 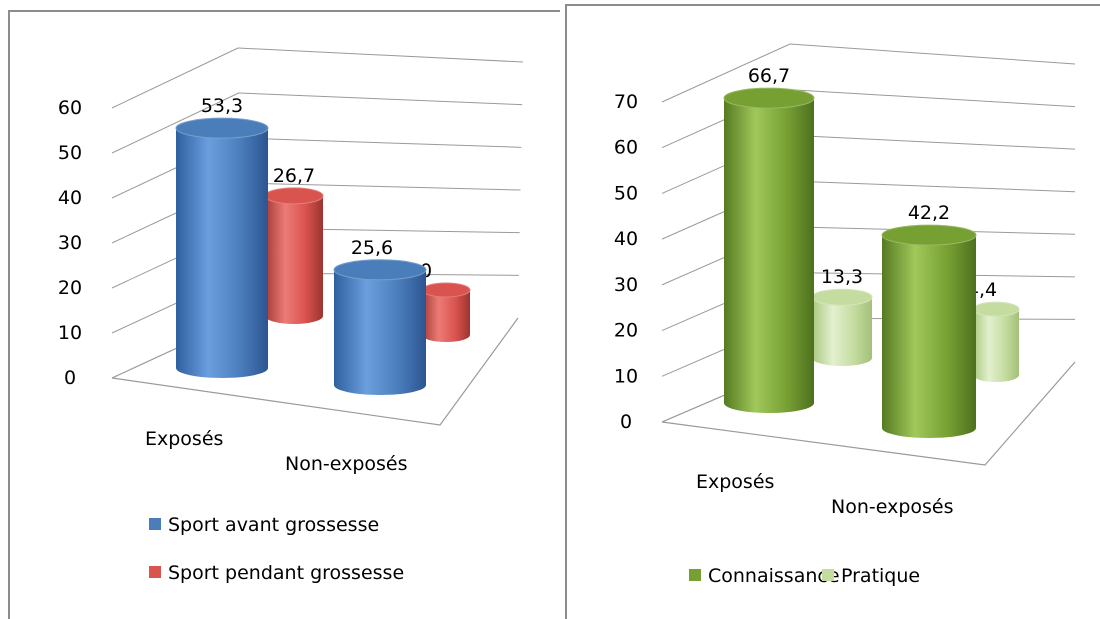 What do you see at coordinates (286, 573) in the screenshot?
I see `legend-label: Sport pendant grossesse` at bounding box center [286, 573].